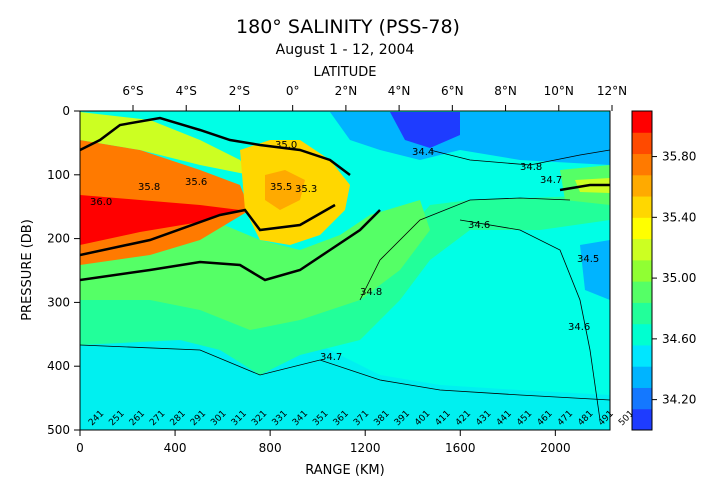 This screenshot has width=720, height=498. What do you see at coordinates (323, 442) in the screenshot?
I see `x-axis-ticks: 0 400 800 1200 1600 2000` at bounding box center [323, 442].